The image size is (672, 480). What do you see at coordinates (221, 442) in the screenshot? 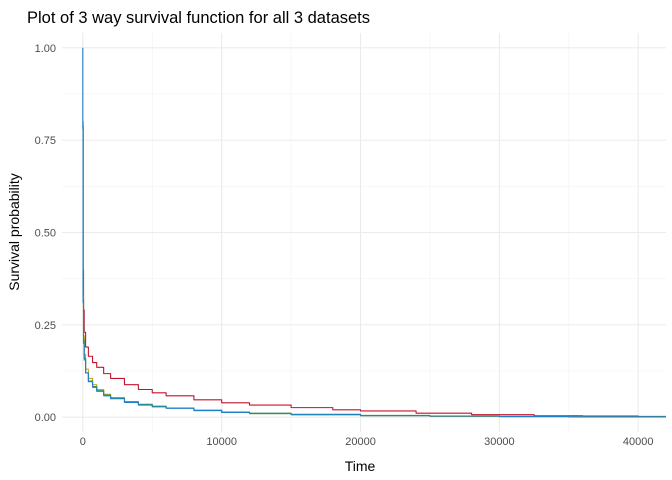
I see `x-tick-label: 10000` at bounding box center [221, 442].